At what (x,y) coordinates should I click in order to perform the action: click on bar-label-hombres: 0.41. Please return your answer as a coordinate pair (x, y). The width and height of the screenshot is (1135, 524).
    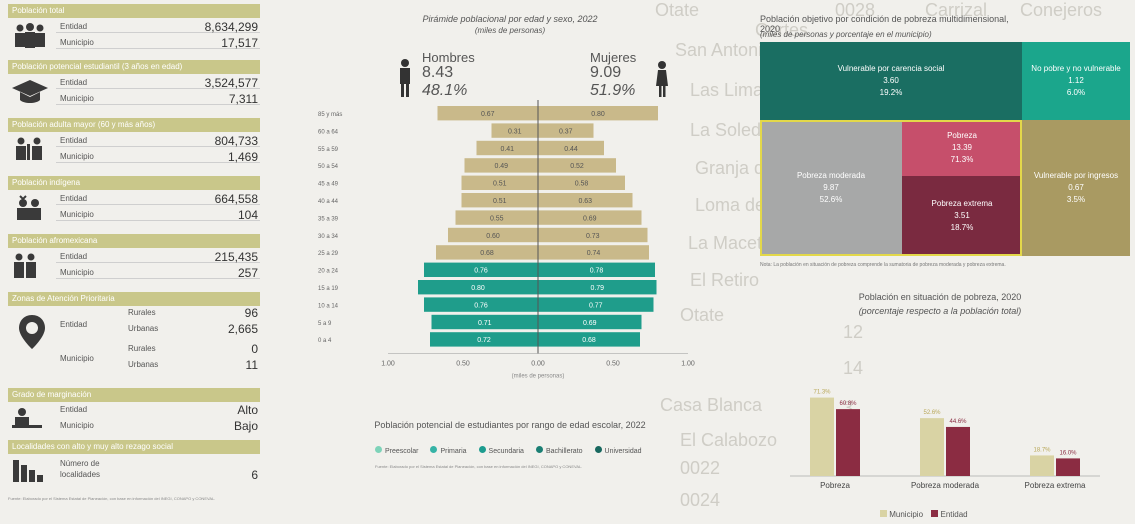
    Looking at the image, I should click on (507, 149).